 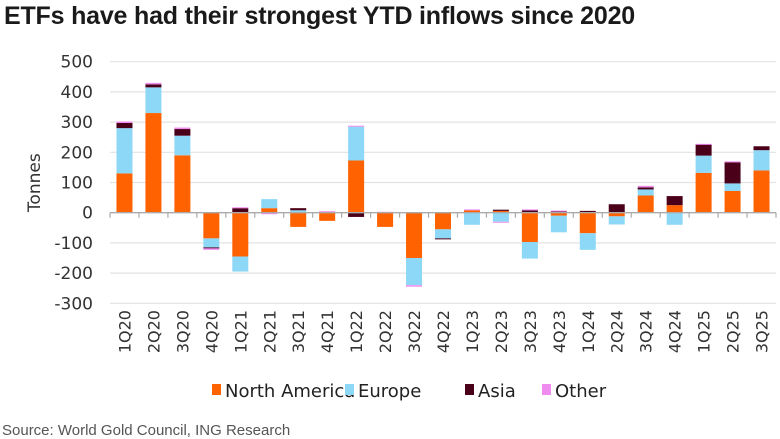 I want to click on x-tick-label: 3Q23, so click(x=530, y=331).